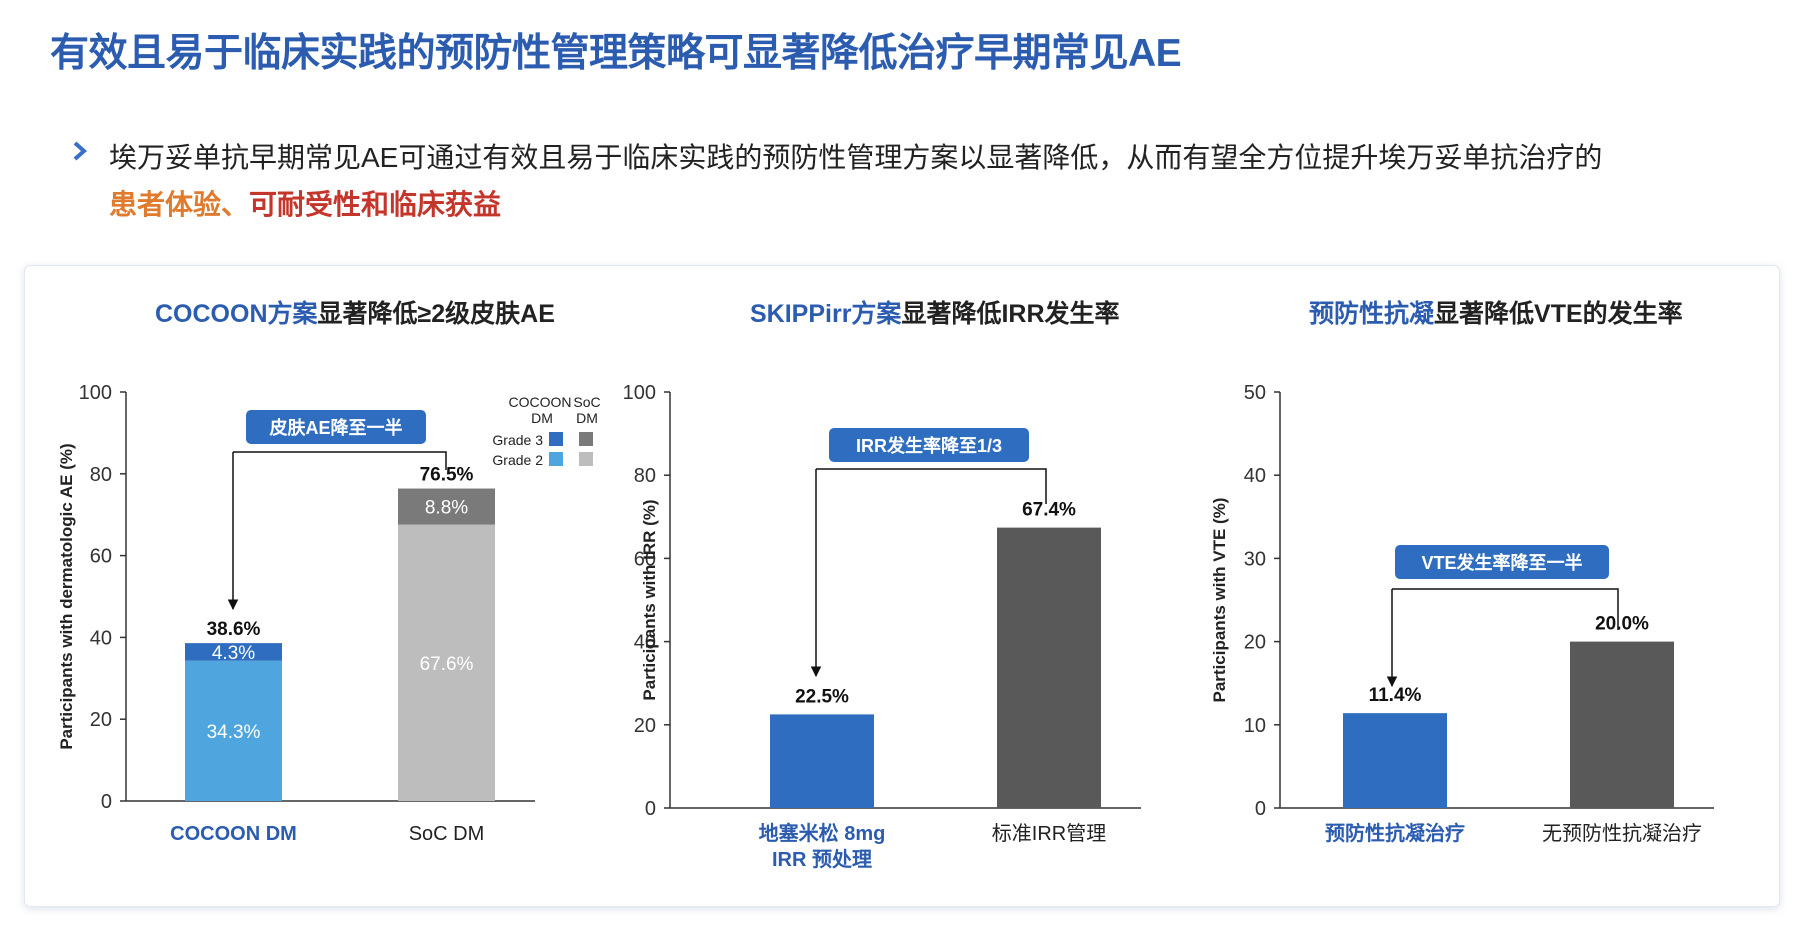  Describe the element at coordinates (1395, 833) in the screenshot. I see `chart3-x-tick-label: 预防性抗凝治疗` at that location.